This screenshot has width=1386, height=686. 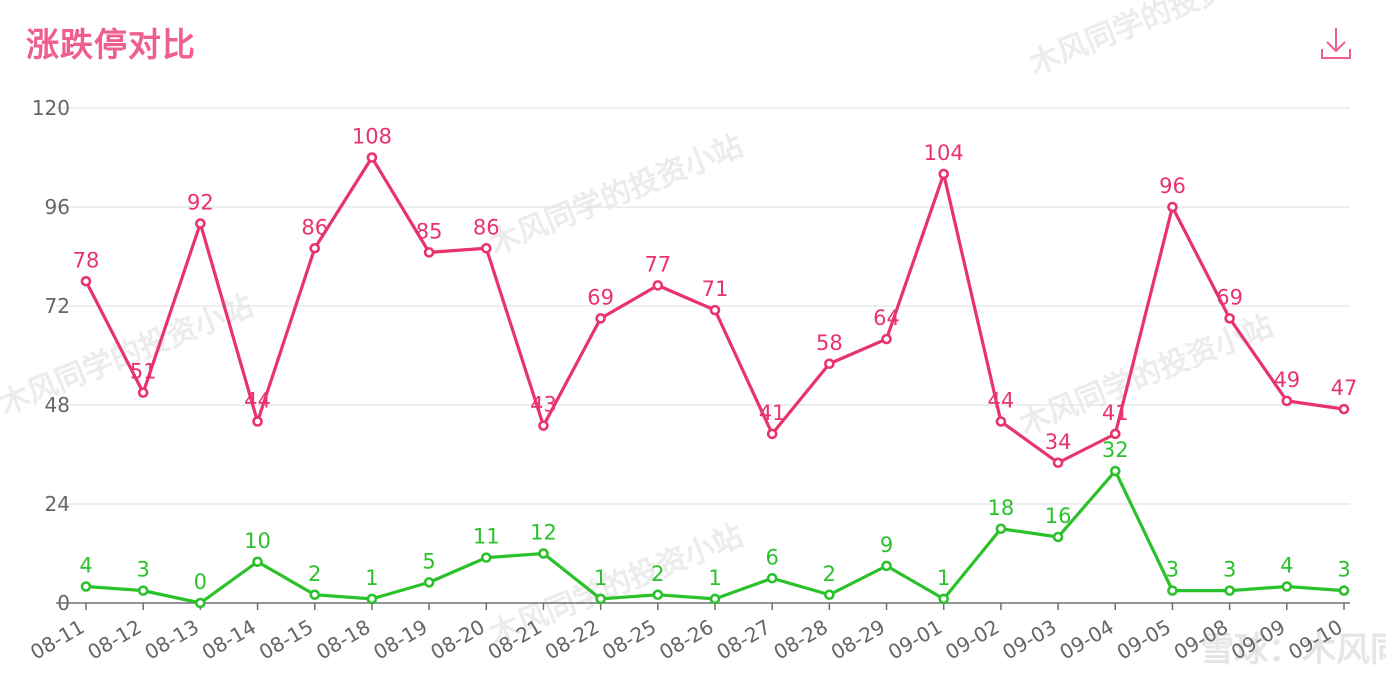 I want to click on chart-title: 涨跌停对比, so click(x=111, y=44).